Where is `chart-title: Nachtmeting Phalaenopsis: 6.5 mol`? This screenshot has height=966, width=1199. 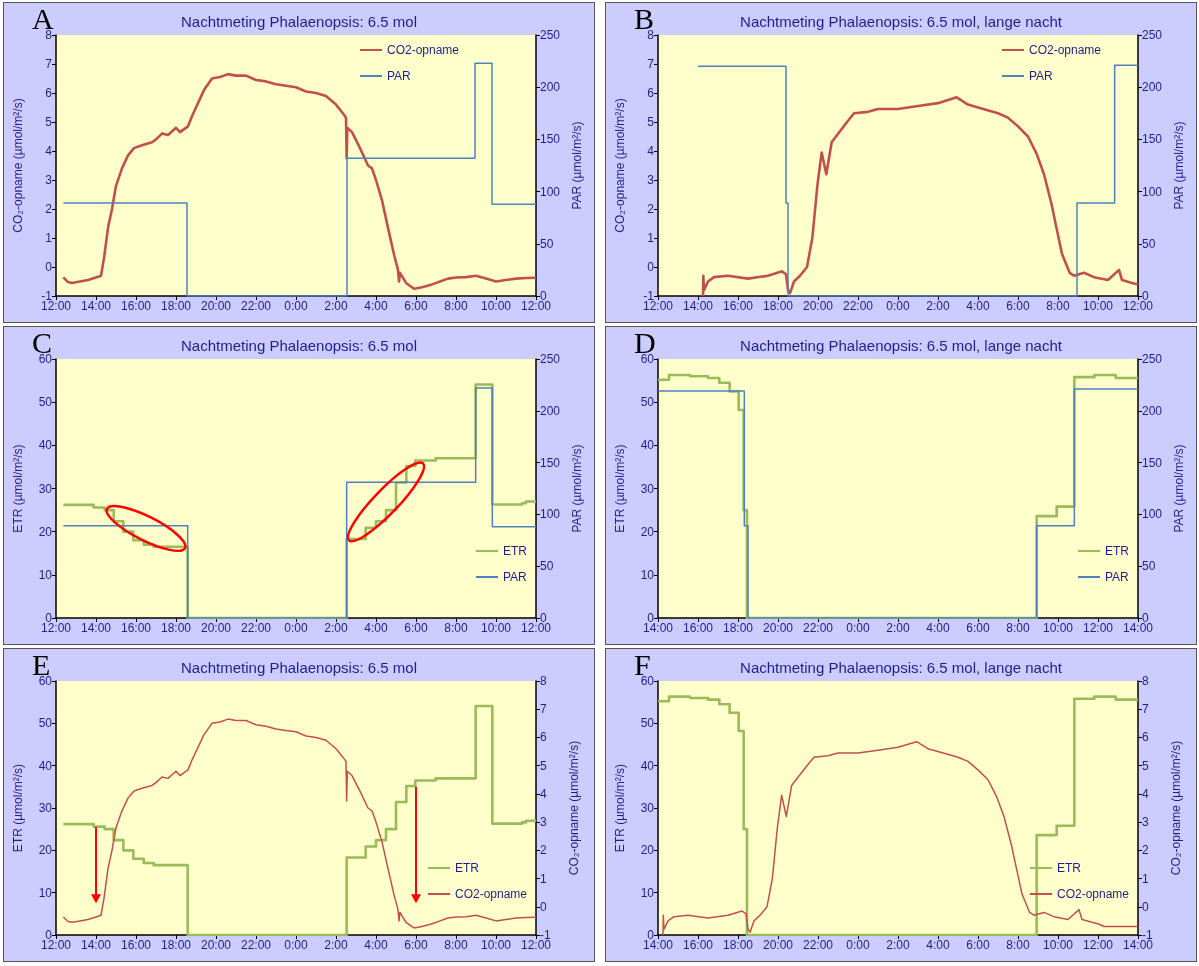
chart-title: Nachtmeting Phalaenopsis: 6.5 mol is located at coordinates (299, 21).